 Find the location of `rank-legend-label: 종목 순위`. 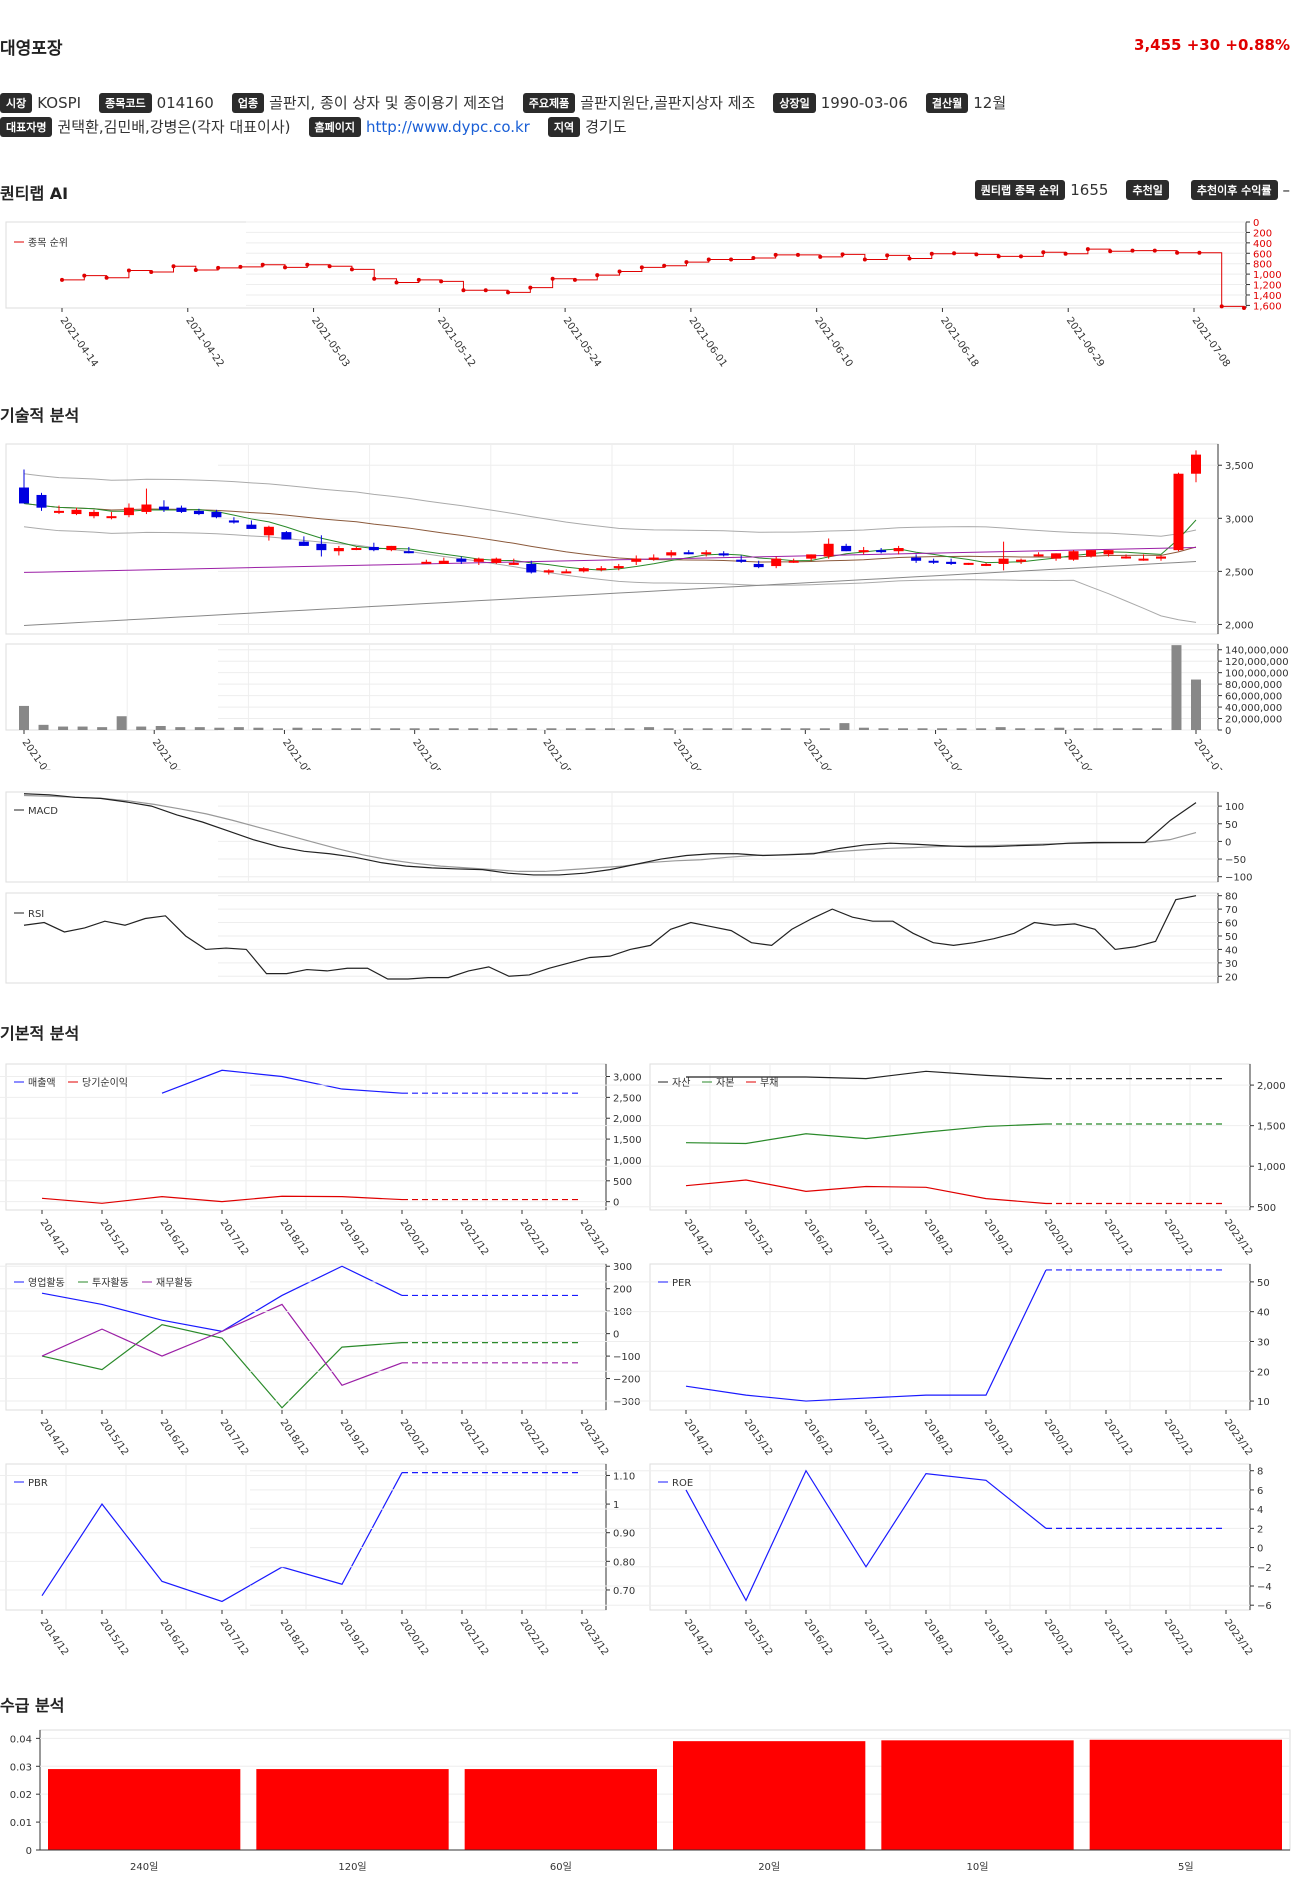

rank-legend-label: 종목 순위 is located at coordinates (48, 242).